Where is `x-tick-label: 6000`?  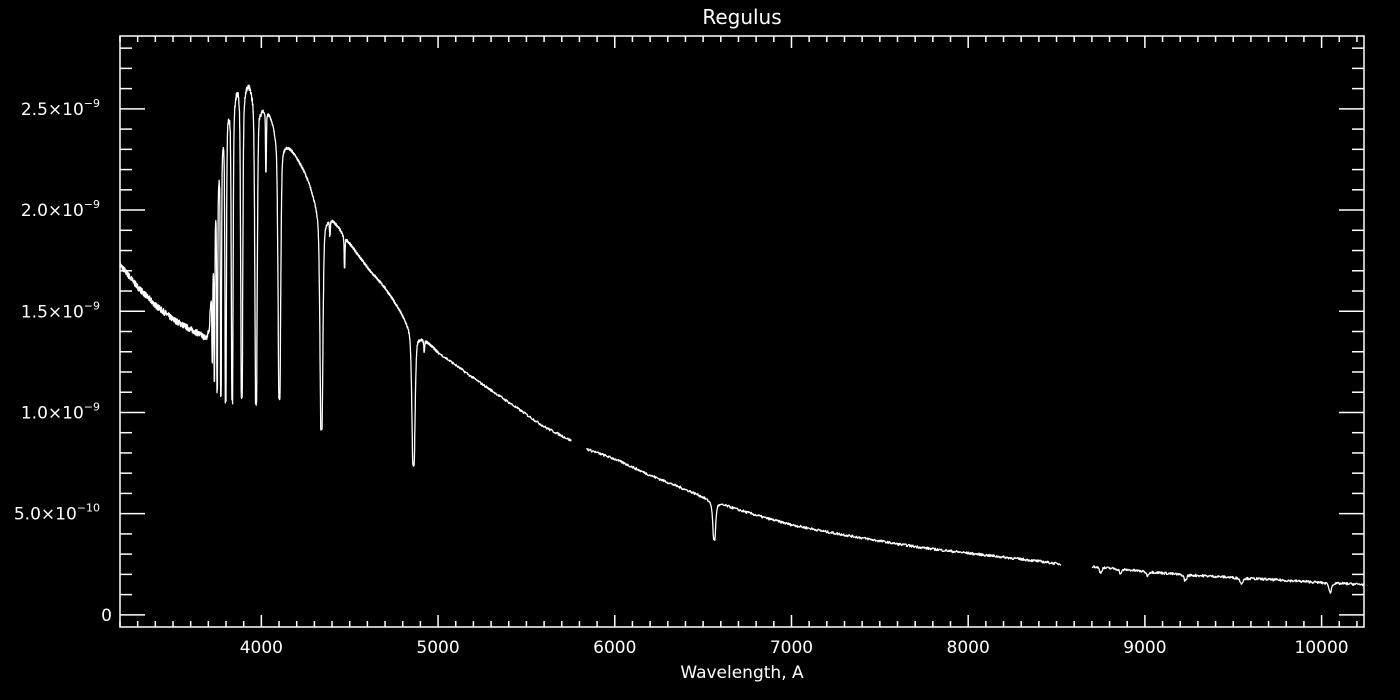 x-tick-label: 6000 is located at coordinates (614, 648).